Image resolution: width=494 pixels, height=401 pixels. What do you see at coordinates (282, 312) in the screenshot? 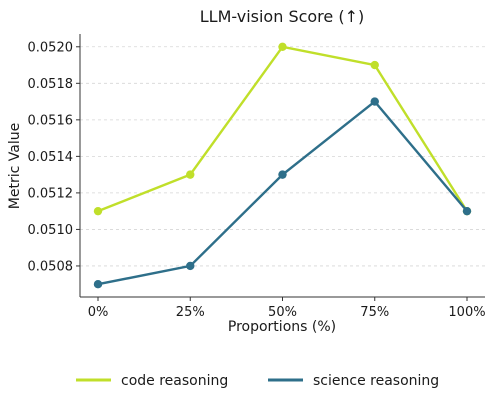
I see `x-tick-label: 50%` at bounding box center [282, 312].